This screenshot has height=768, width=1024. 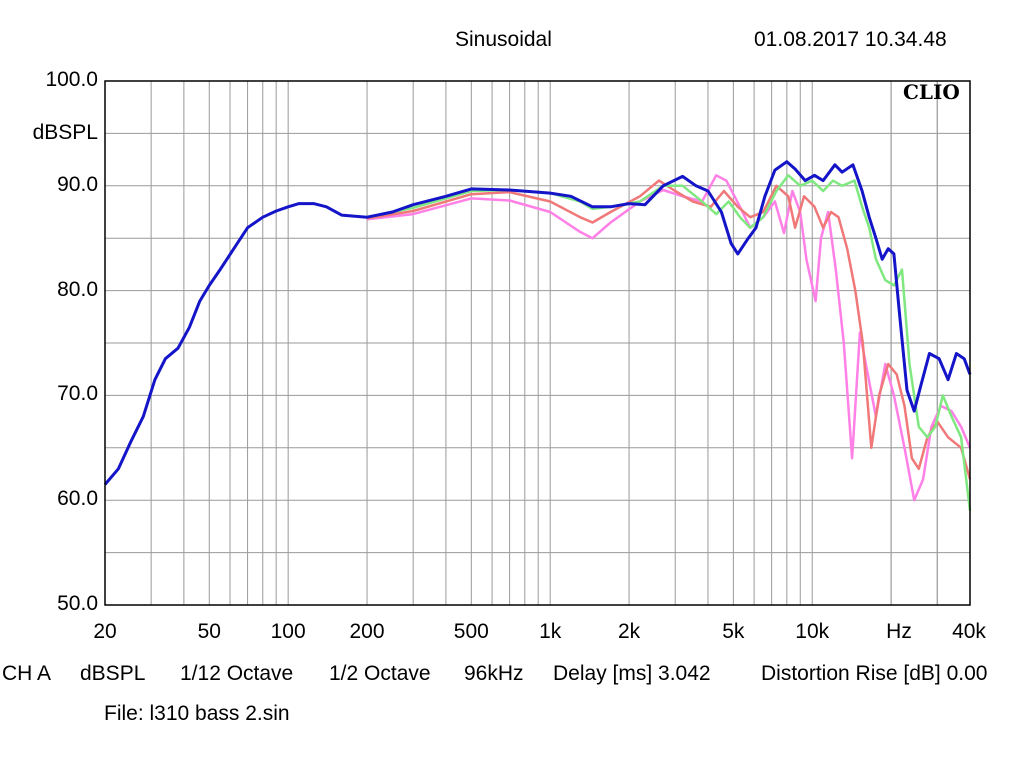 What do you see at coordinates (237, 673) in the screenshot?
I see `footer-smoothing: 1/12 Octave` at bounding box center [237, 673].